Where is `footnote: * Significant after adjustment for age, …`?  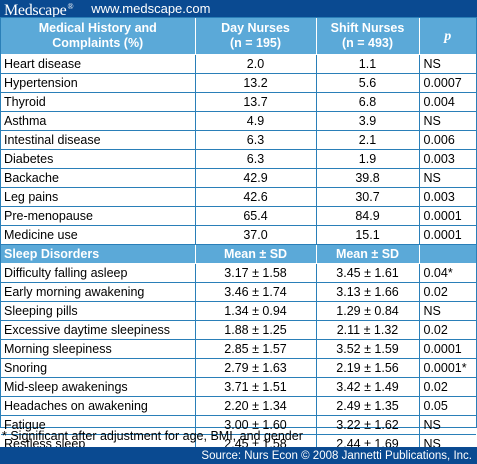 footnote: * Significant after adjustment for age, … is located at coordinates (152, 436).